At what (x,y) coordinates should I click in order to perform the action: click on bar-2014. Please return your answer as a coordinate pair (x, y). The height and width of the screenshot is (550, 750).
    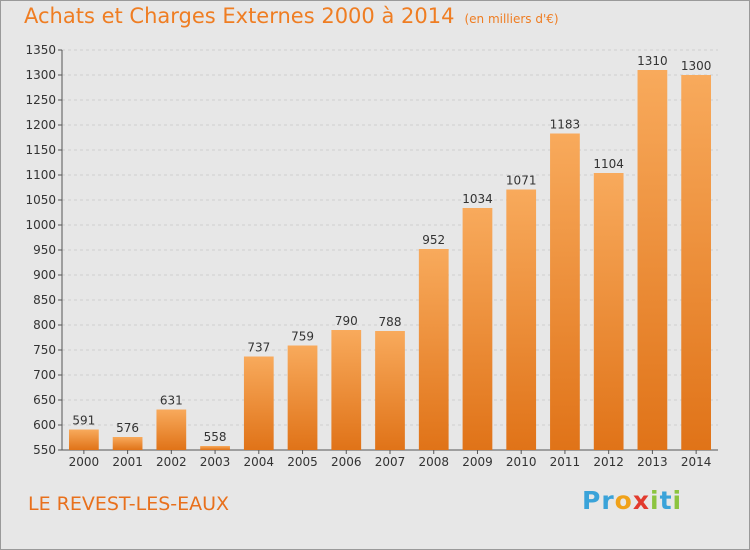
    Looking at the image, I should click on (696, 262).